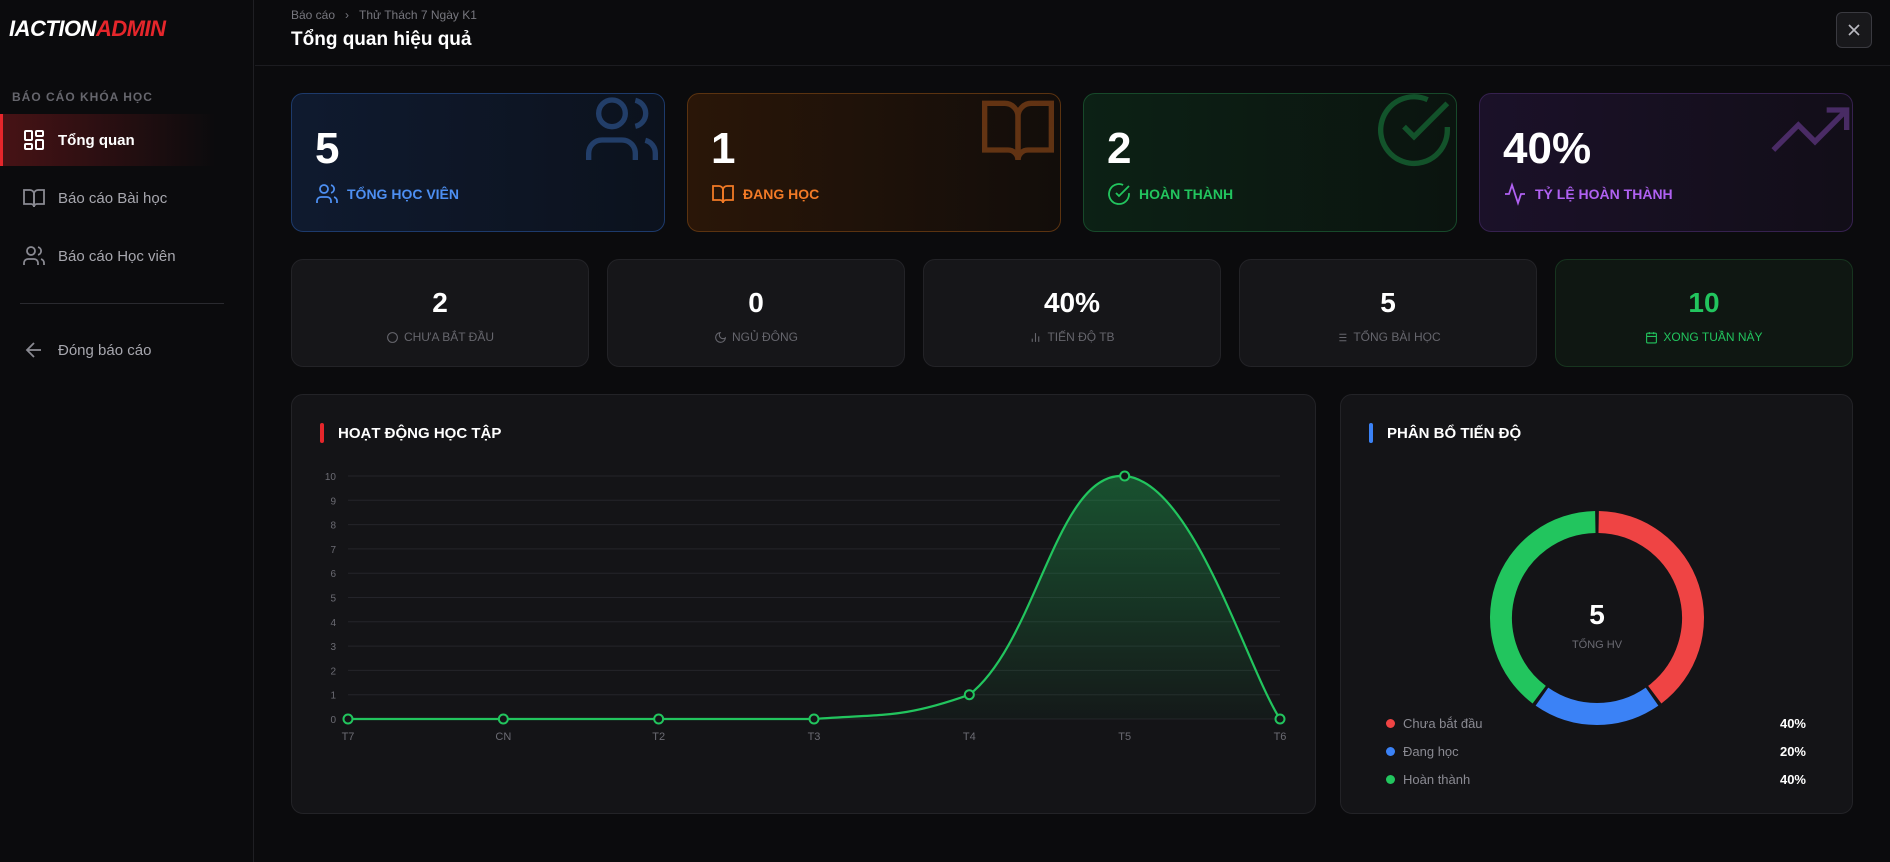 Image resolution: width=1890 pixels, height=862 pixels. I want to click on legend-item-completed: Hoàn thành 40%, so click(1596, 779).